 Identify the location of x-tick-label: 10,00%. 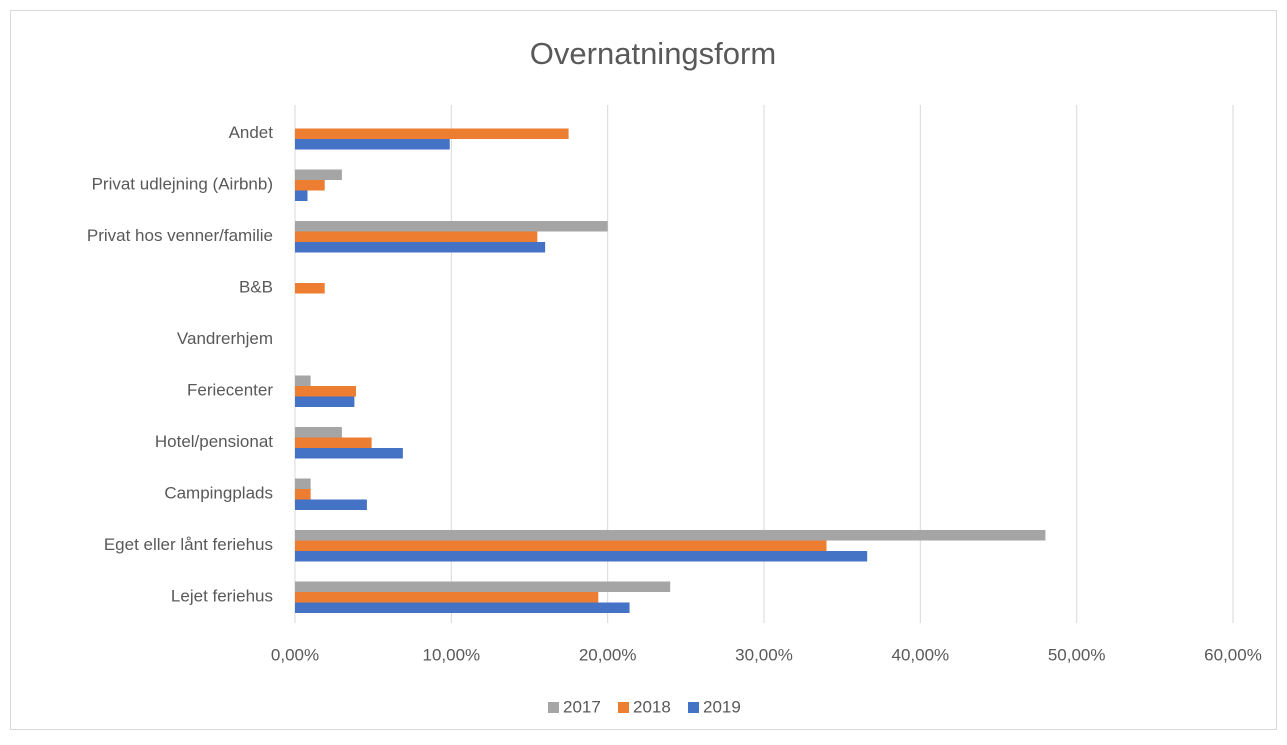
(451, 654).